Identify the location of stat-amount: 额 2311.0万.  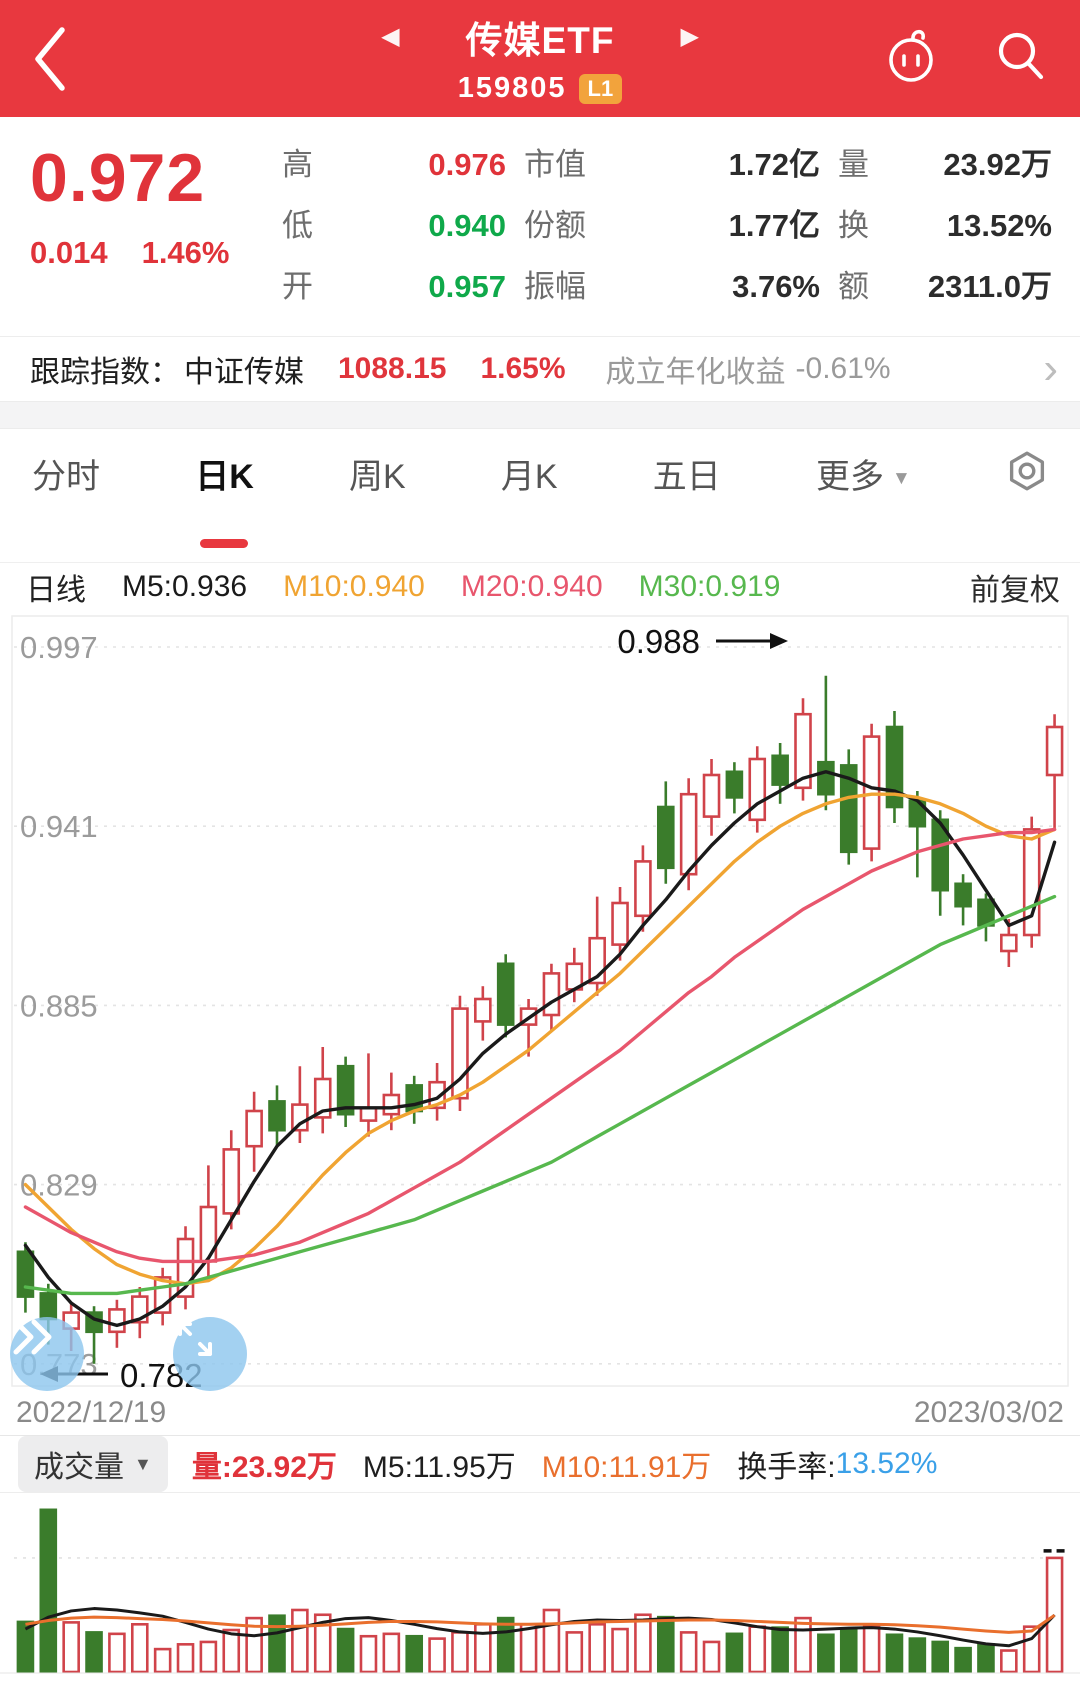
(945, 287).